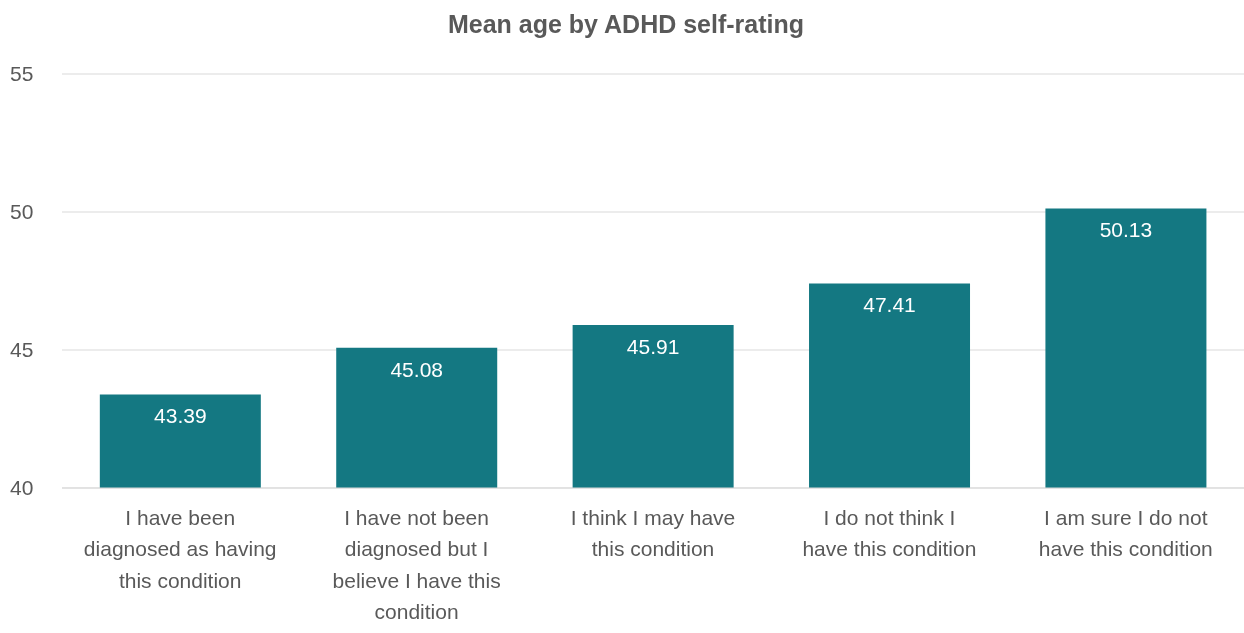 This screenshot has width=1244, height=633. Describe the element at coordinates (626, 24) in the screenshot. I see `chart-title: Mean age by ADHD self-rating` at that location.